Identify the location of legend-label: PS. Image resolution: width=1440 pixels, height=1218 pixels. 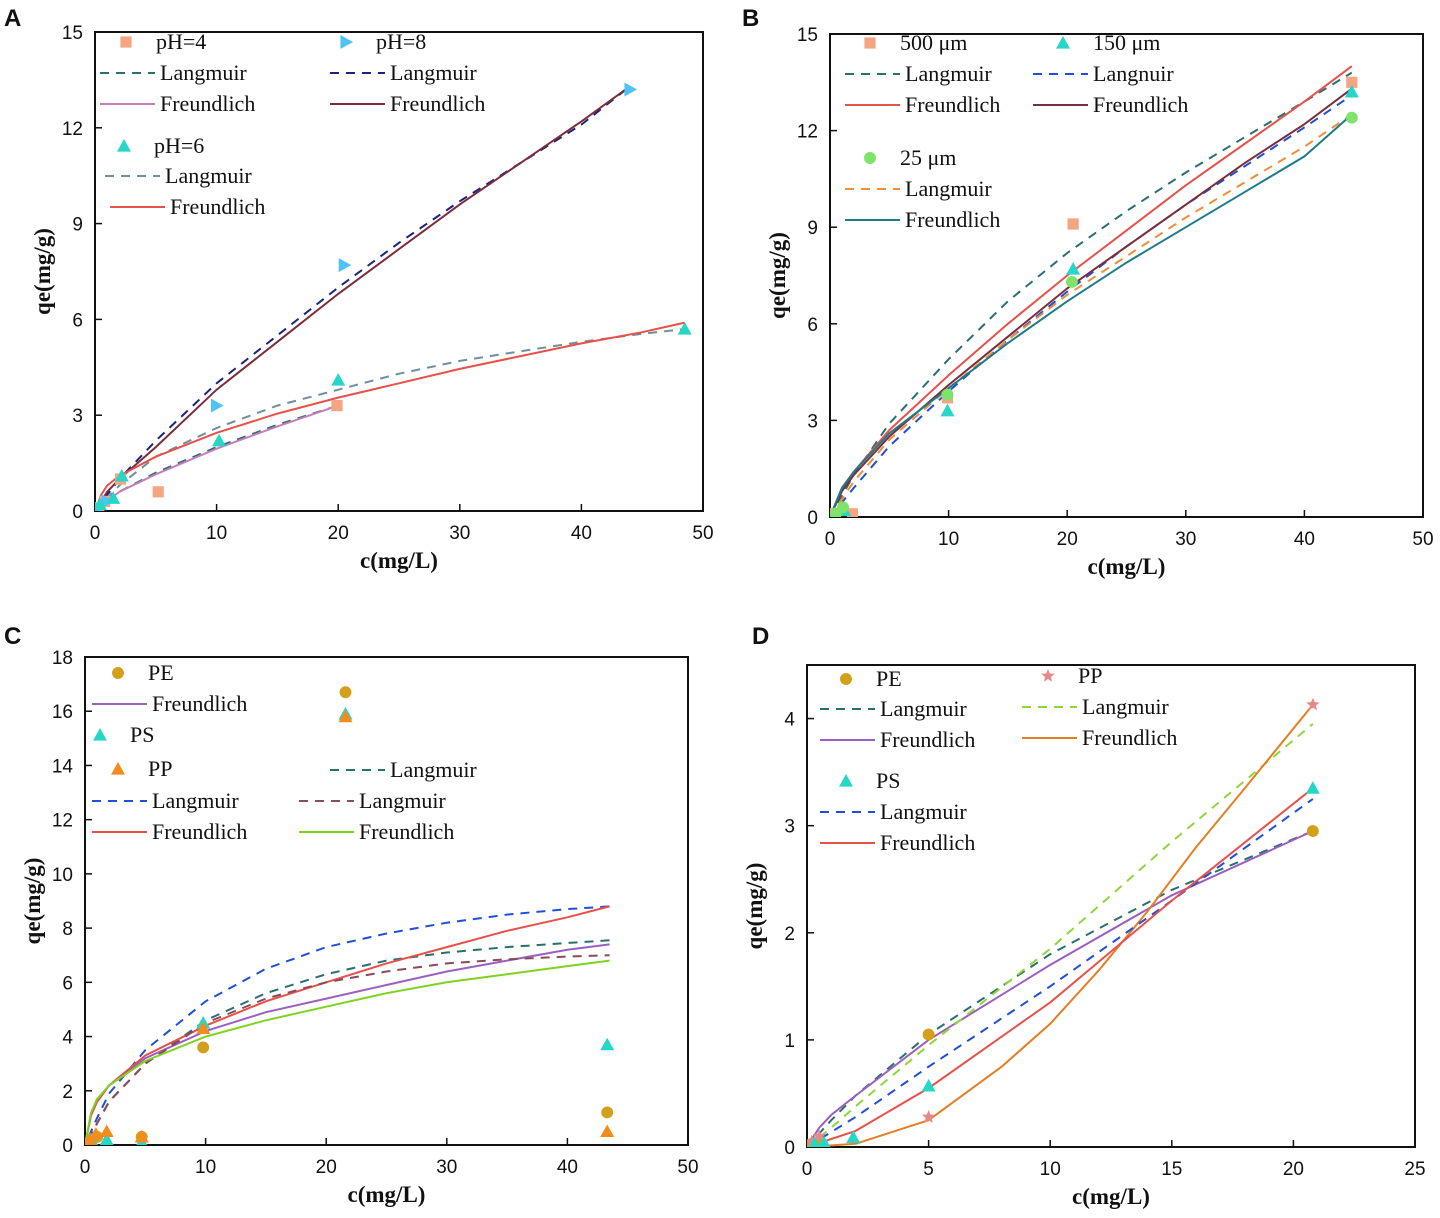
(142, 734).